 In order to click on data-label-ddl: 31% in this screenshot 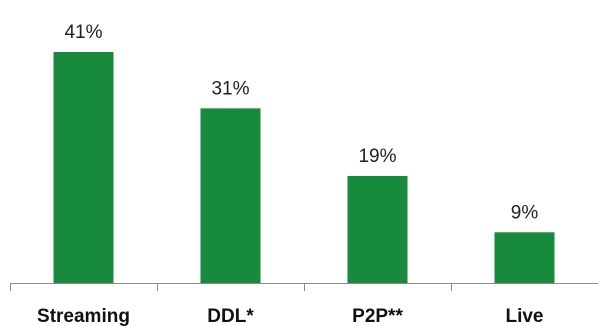, I will do `click(230, 88)`.